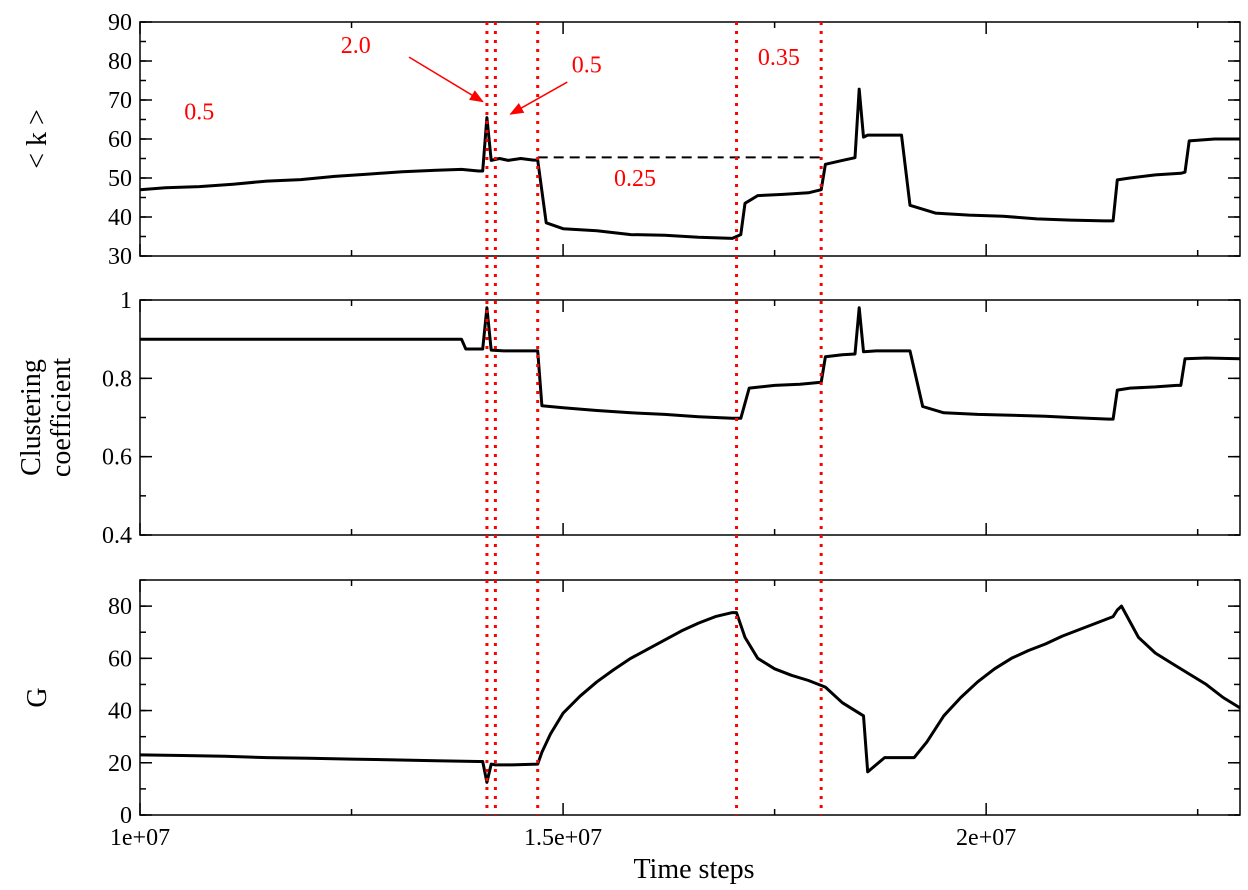 The width and height of the screenshot is (1248, 890). What do you see at coordinates (779, 58) in the screenshot?
I see `annotation-label: 0.35` at bounding box center [779, 58].